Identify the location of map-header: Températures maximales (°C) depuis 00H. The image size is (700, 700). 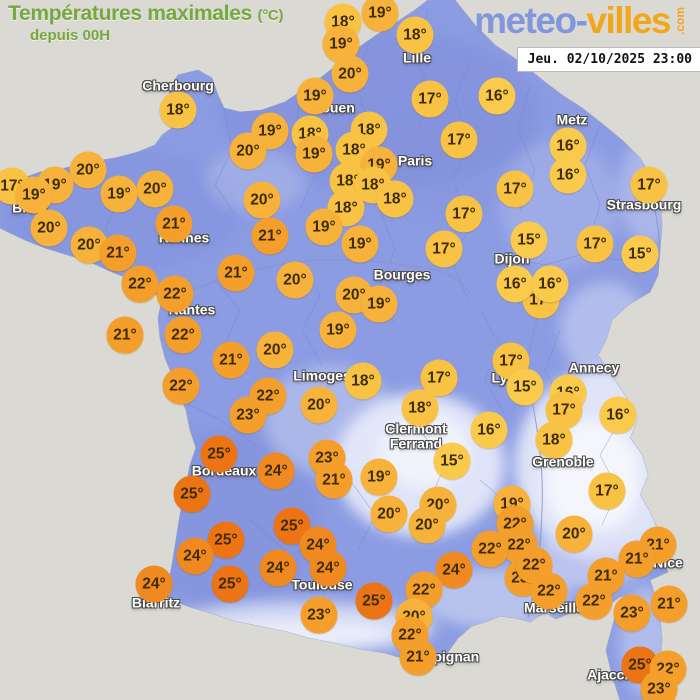
(145, 23).